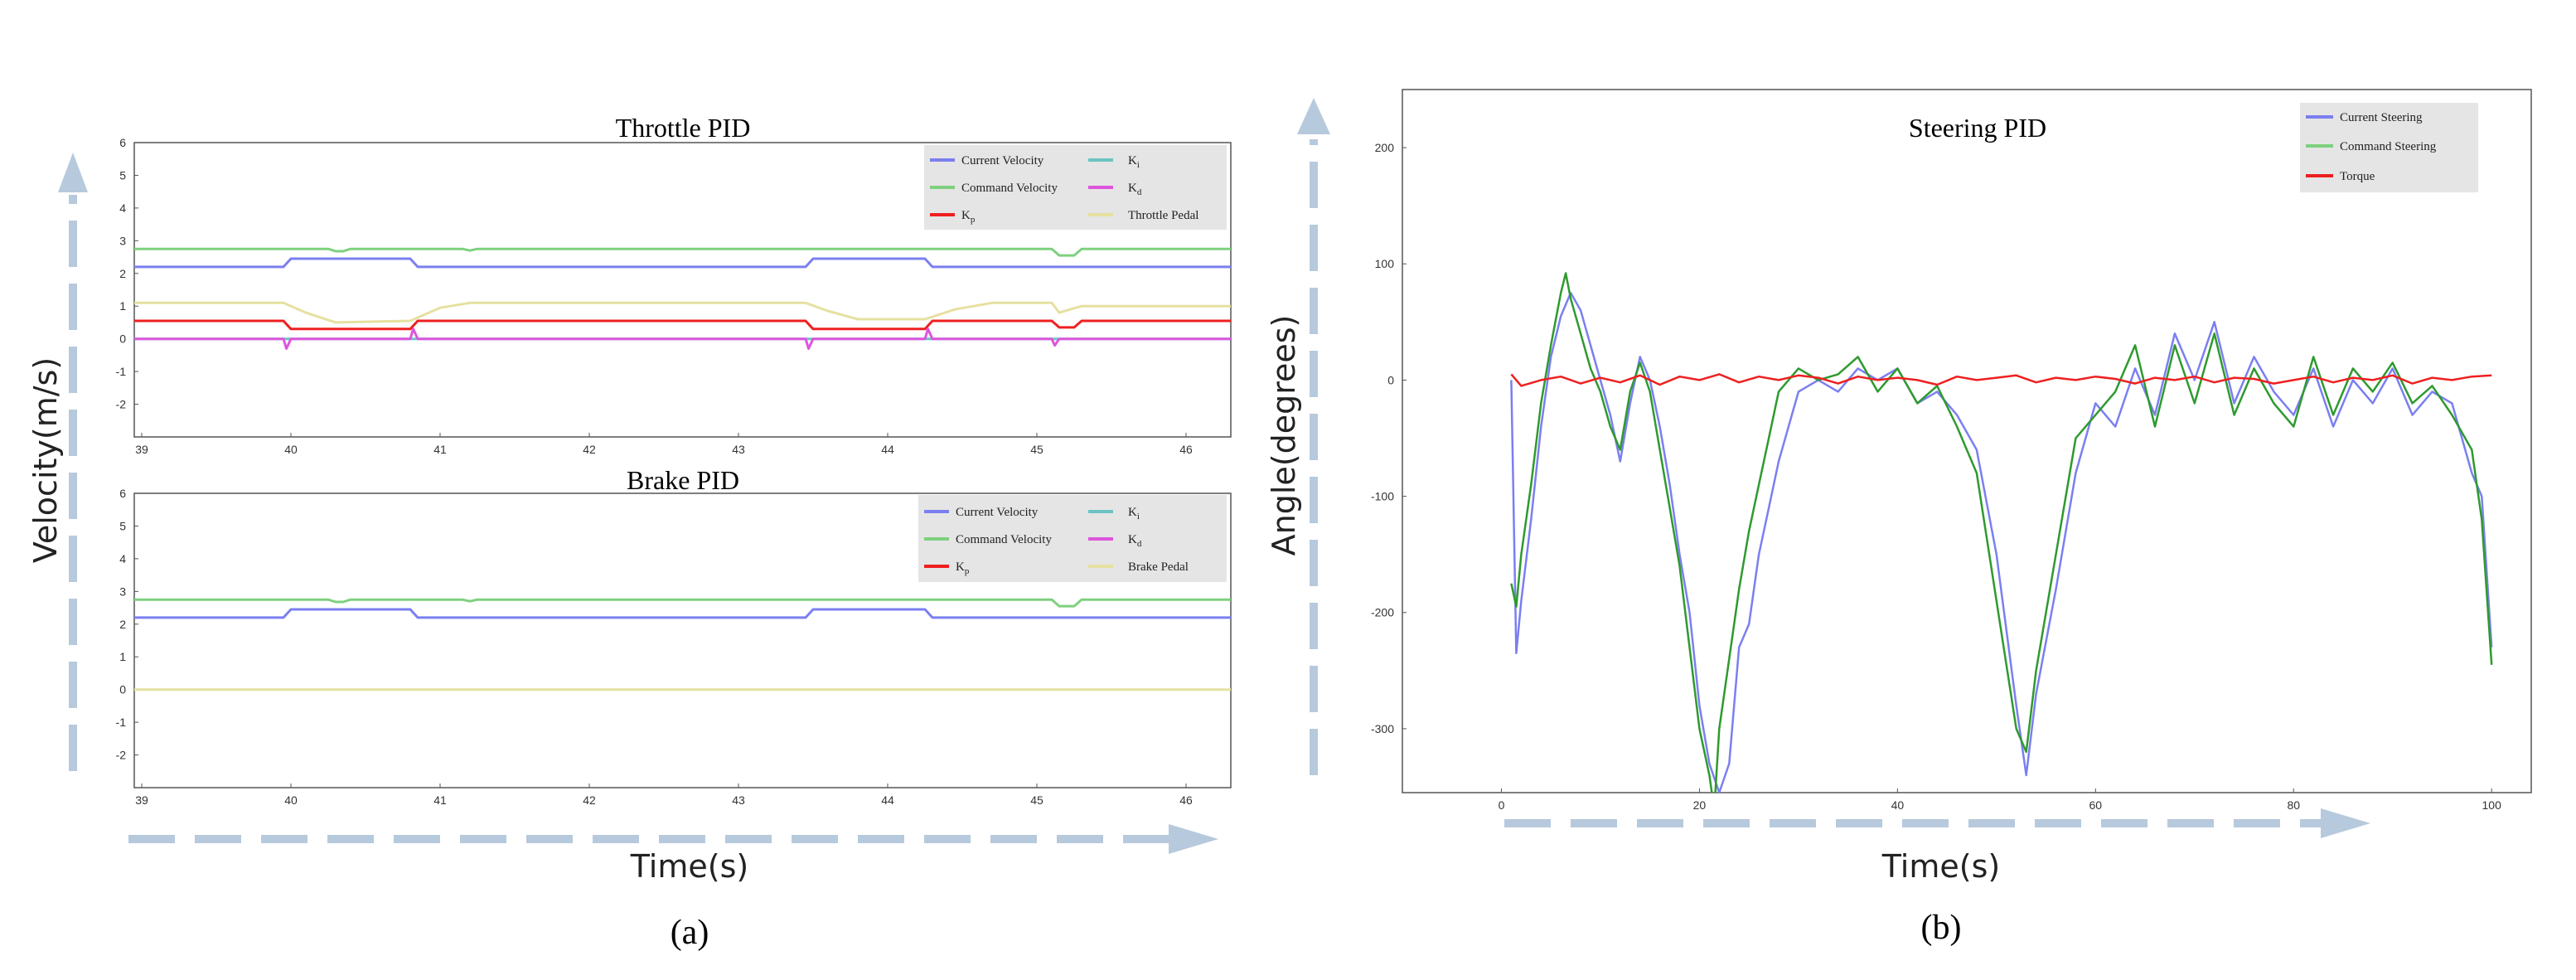  I want to click on throttle-xtick-label-5: 44, so click(888, 450).